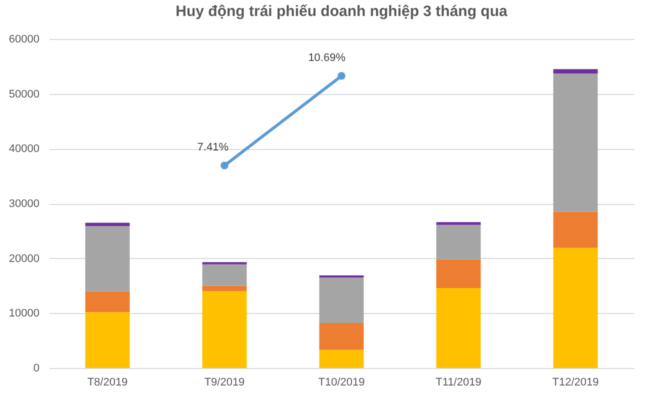 This screenshot has width=650, height=406. What do you see at coordinates (24, 258) in the screenshot?
I see `y-tick-label: 20000` at bounding box center [24, 258].